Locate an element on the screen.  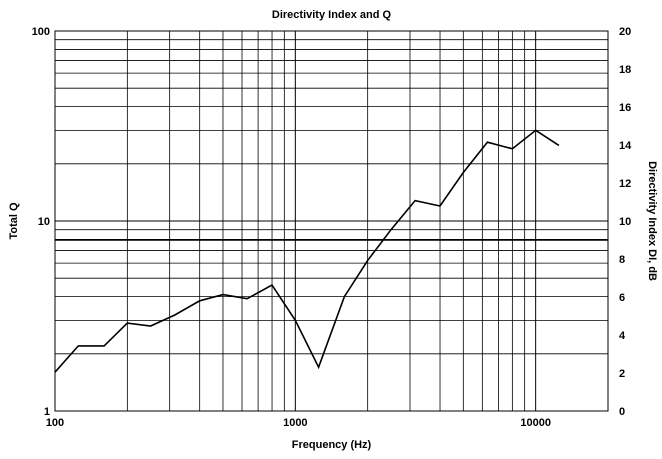
y2-tick-label: 12 is located at coordinates (625, 184).